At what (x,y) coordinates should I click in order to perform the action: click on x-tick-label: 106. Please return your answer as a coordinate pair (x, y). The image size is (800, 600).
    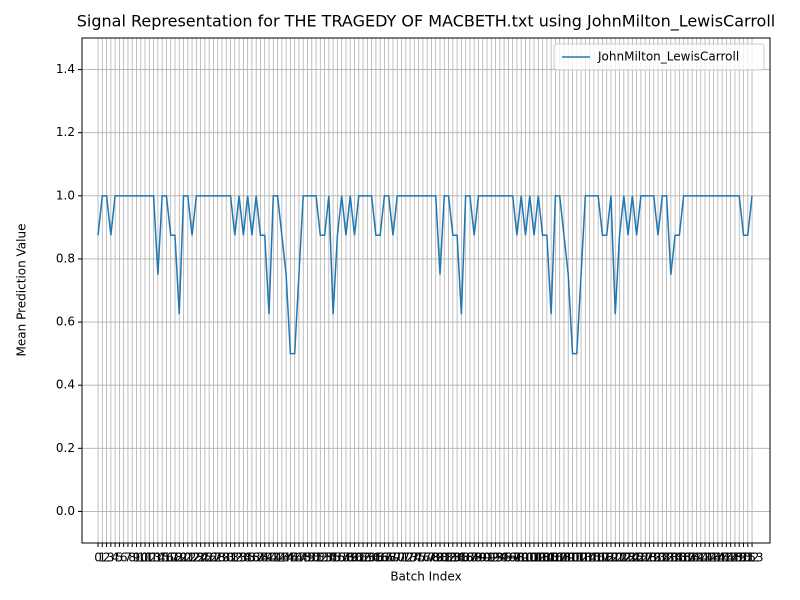
    Looking at the image, I should click on (551, 558).